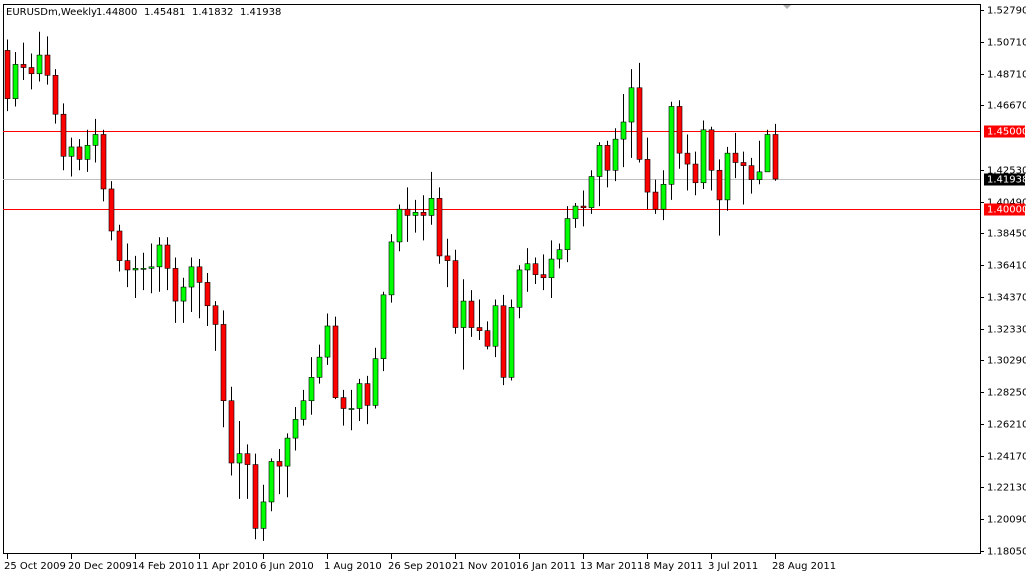 This screenshot has height=576, width=1026. What do you see at coordinates (546, 566) in the screenshot?
I see `x-tick-label: 16 Jan 2011` at bounding box center [546, 566].